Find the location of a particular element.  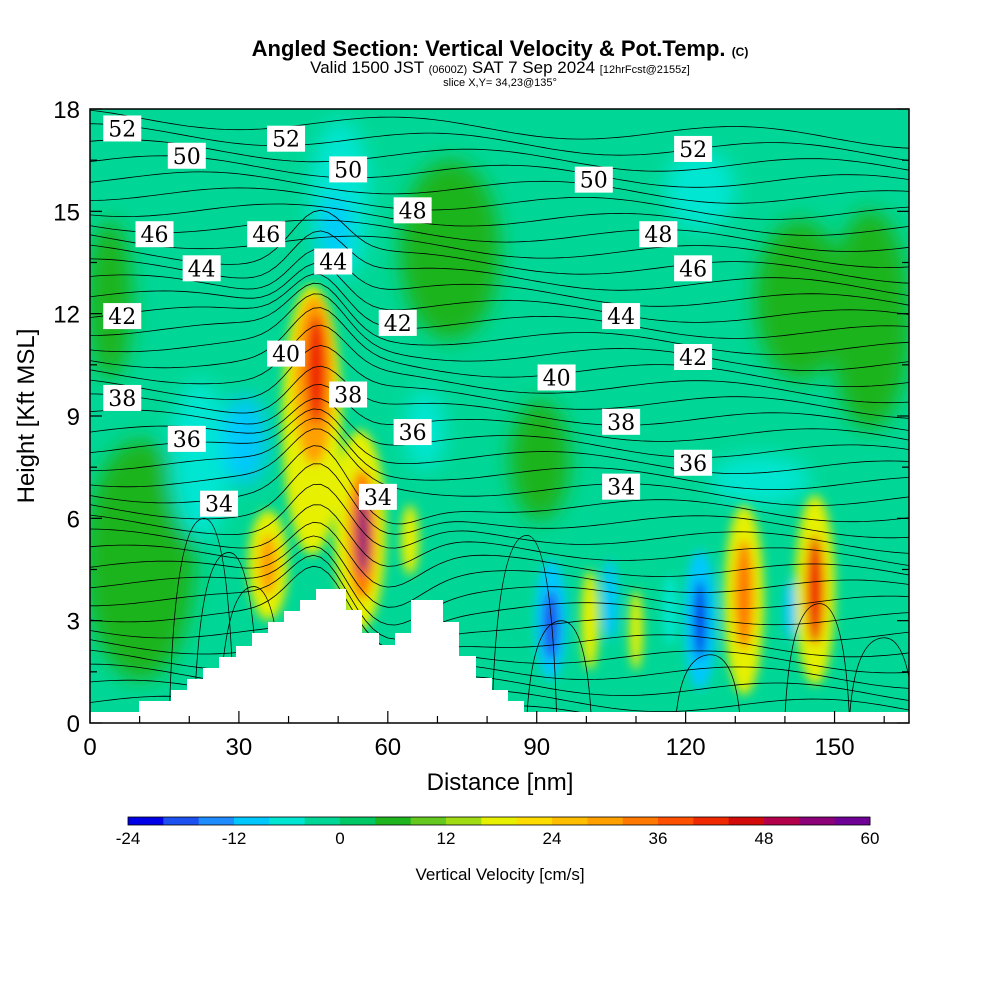

colorbar-tick-label: 36 is located at coordinates (658, 838).